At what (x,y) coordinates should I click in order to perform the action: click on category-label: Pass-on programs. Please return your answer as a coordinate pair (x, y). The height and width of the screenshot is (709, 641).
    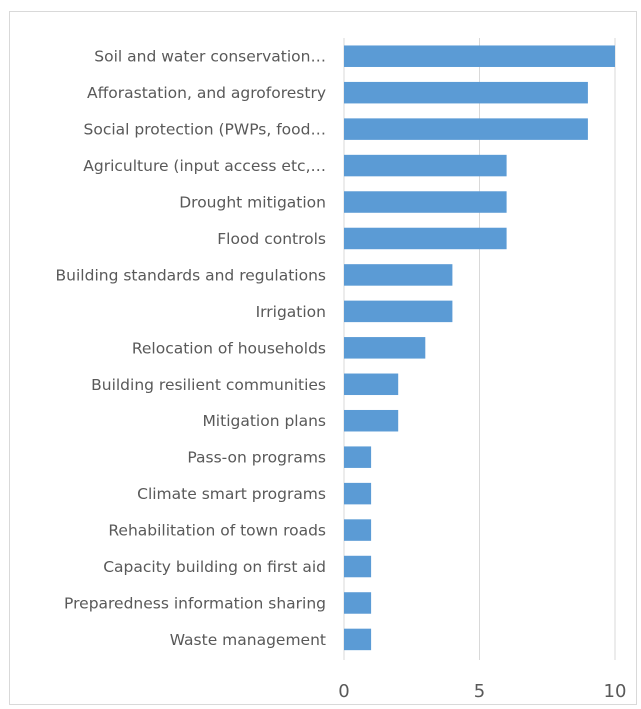
    Looking at the image, I should click on (256, 458).